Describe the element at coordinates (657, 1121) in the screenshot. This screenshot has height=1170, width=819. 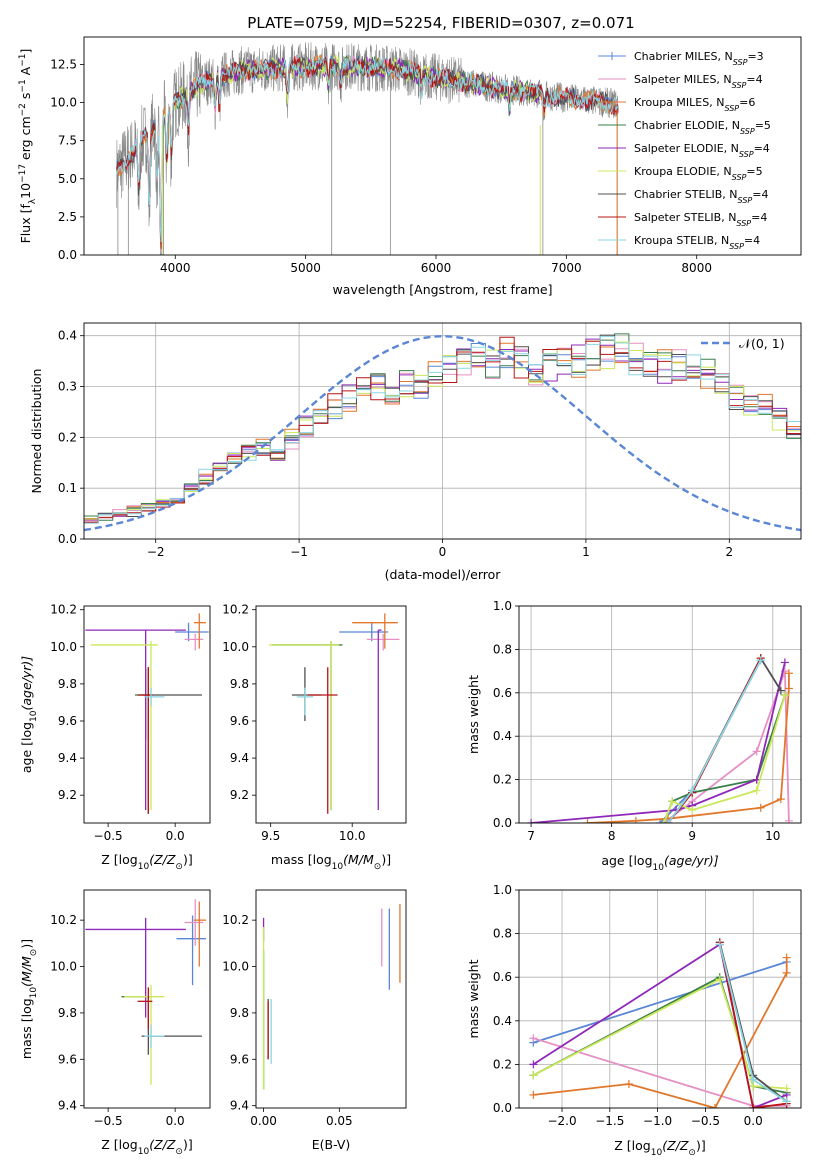
I see `x-tick-label: −1.0` at that location.